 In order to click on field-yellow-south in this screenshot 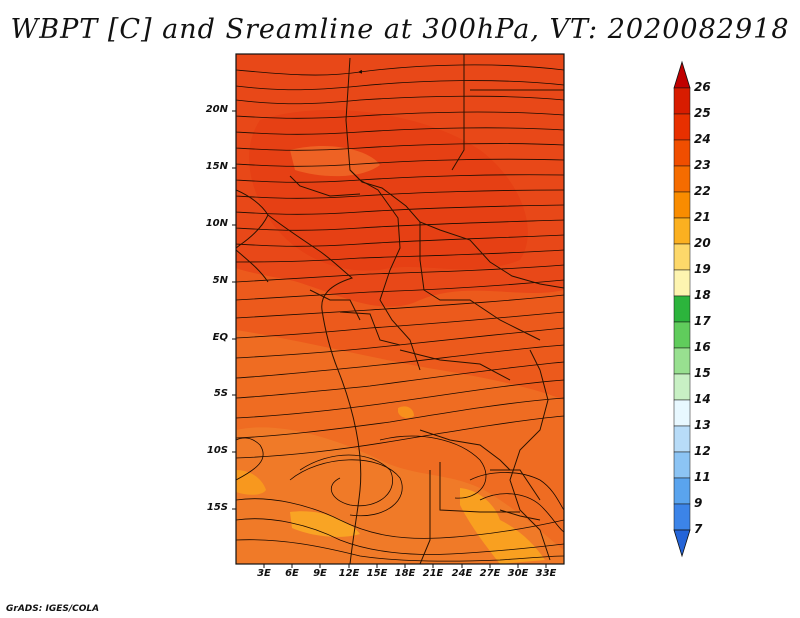, I will do `click(325, 524)`.